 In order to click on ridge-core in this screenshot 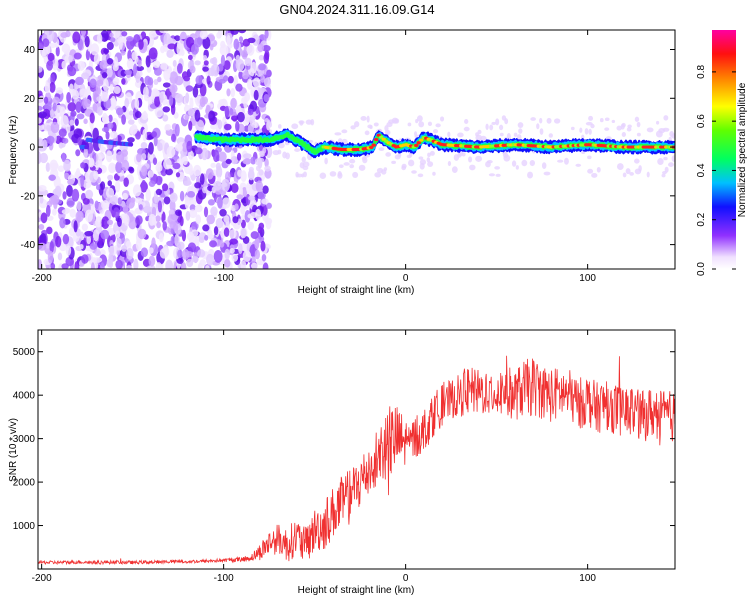, I will do `click(376, 139)`.